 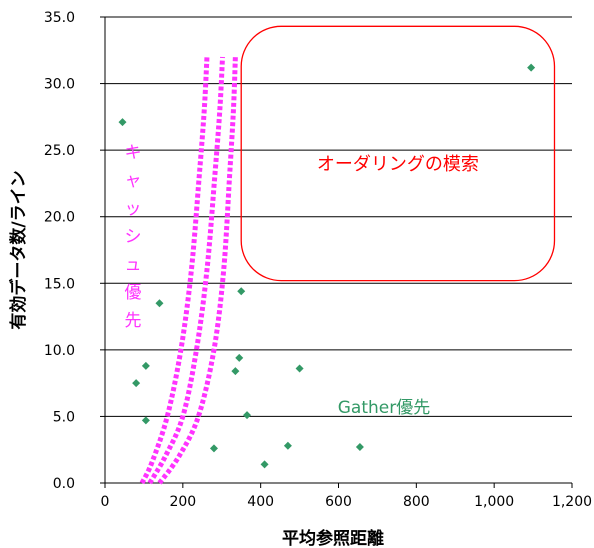 I want to click on x-tick-label: 1,000, so click(x=494, y=502).